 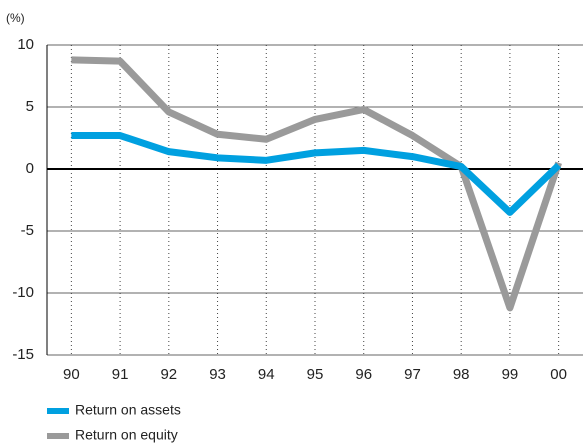 I want to click on y-tick-label: -5, so click(x=27, y=230).